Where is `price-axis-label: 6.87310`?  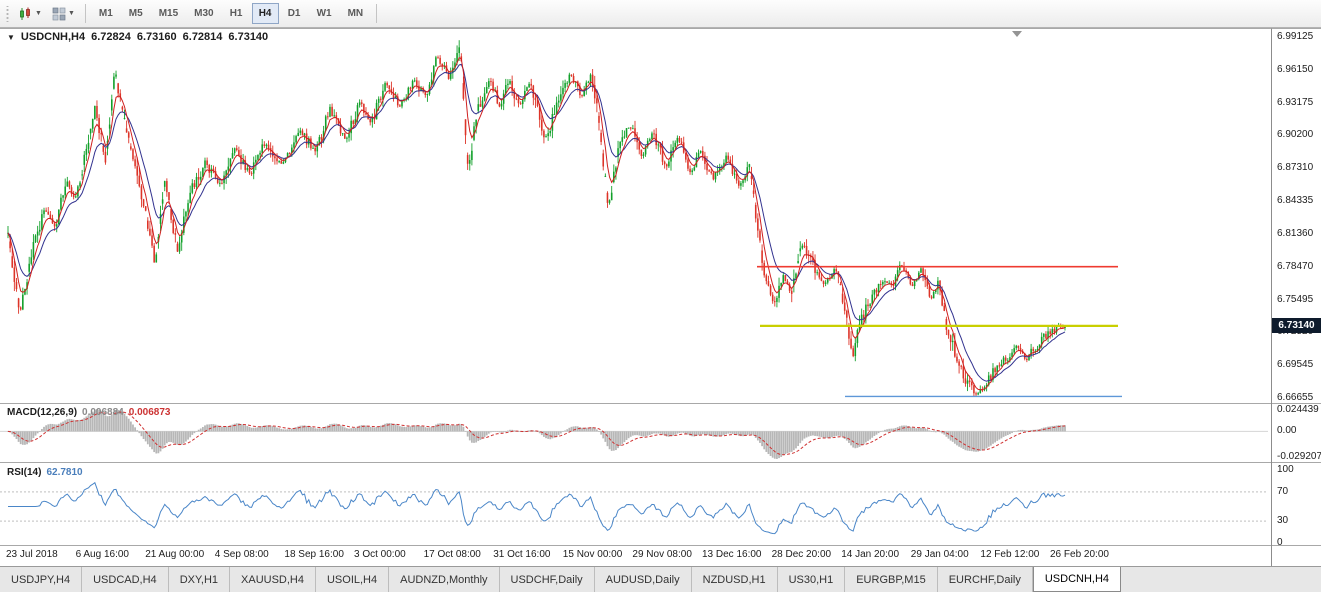
price-axis-label: 6.87310 is located at coordinates (1295, 168).